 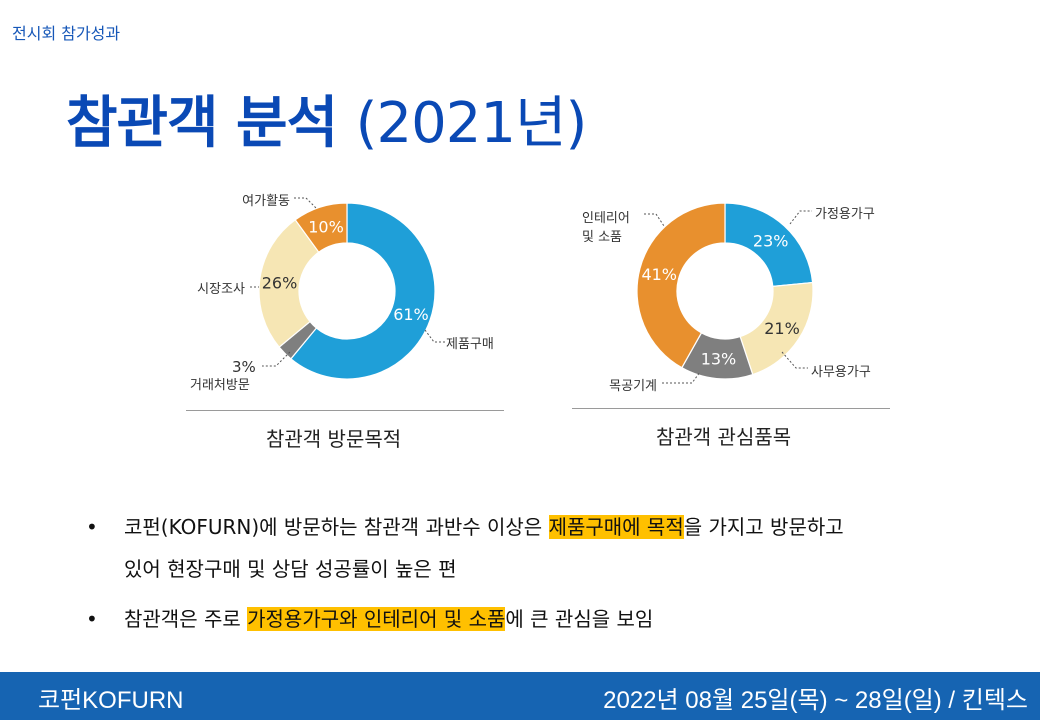 I want to click on slice-value-label: 61%, so click(x=411, y=314).